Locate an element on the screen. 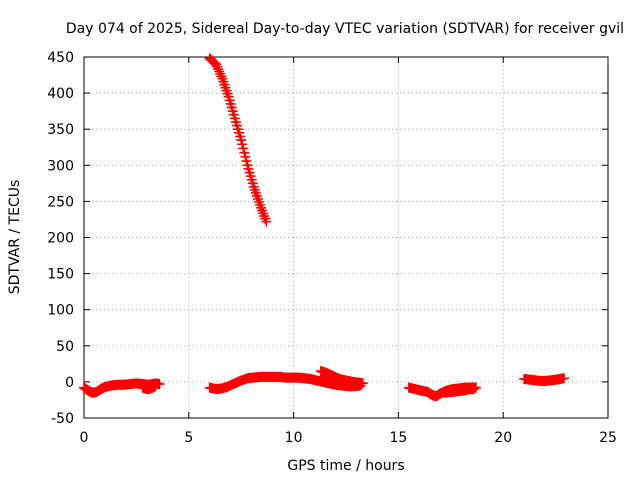  y-tick-label: 300 is located at coordinates (60, 166).